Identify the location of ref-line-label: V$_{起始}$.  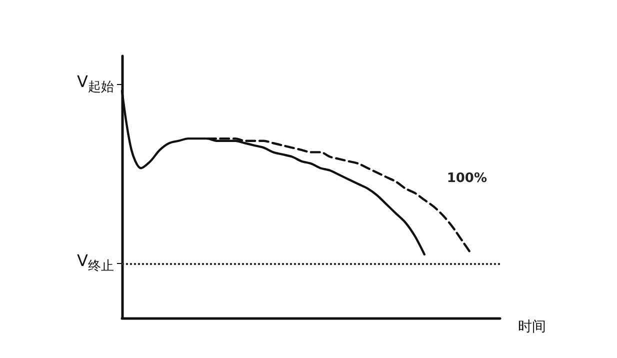
(95, 84).